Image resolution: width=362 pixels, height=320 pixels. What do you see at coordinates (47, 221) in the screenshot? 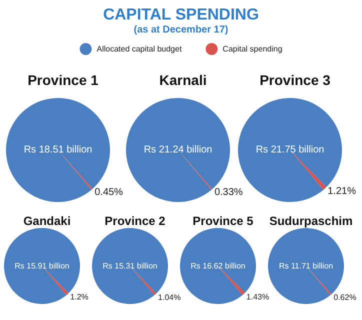
I see `chart-title: Gandaki` at bounding box center [47, 221].